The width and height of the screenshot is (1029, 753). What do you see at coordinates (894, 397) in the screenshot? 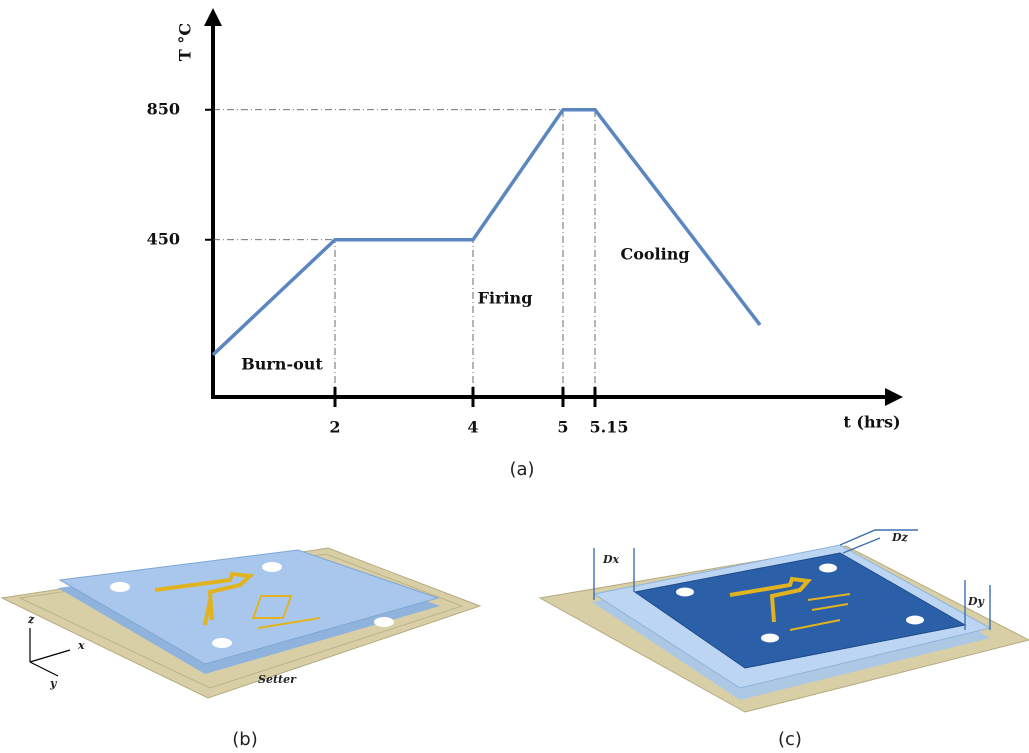
I see `x-arrow` at bounding box center [894, 397].